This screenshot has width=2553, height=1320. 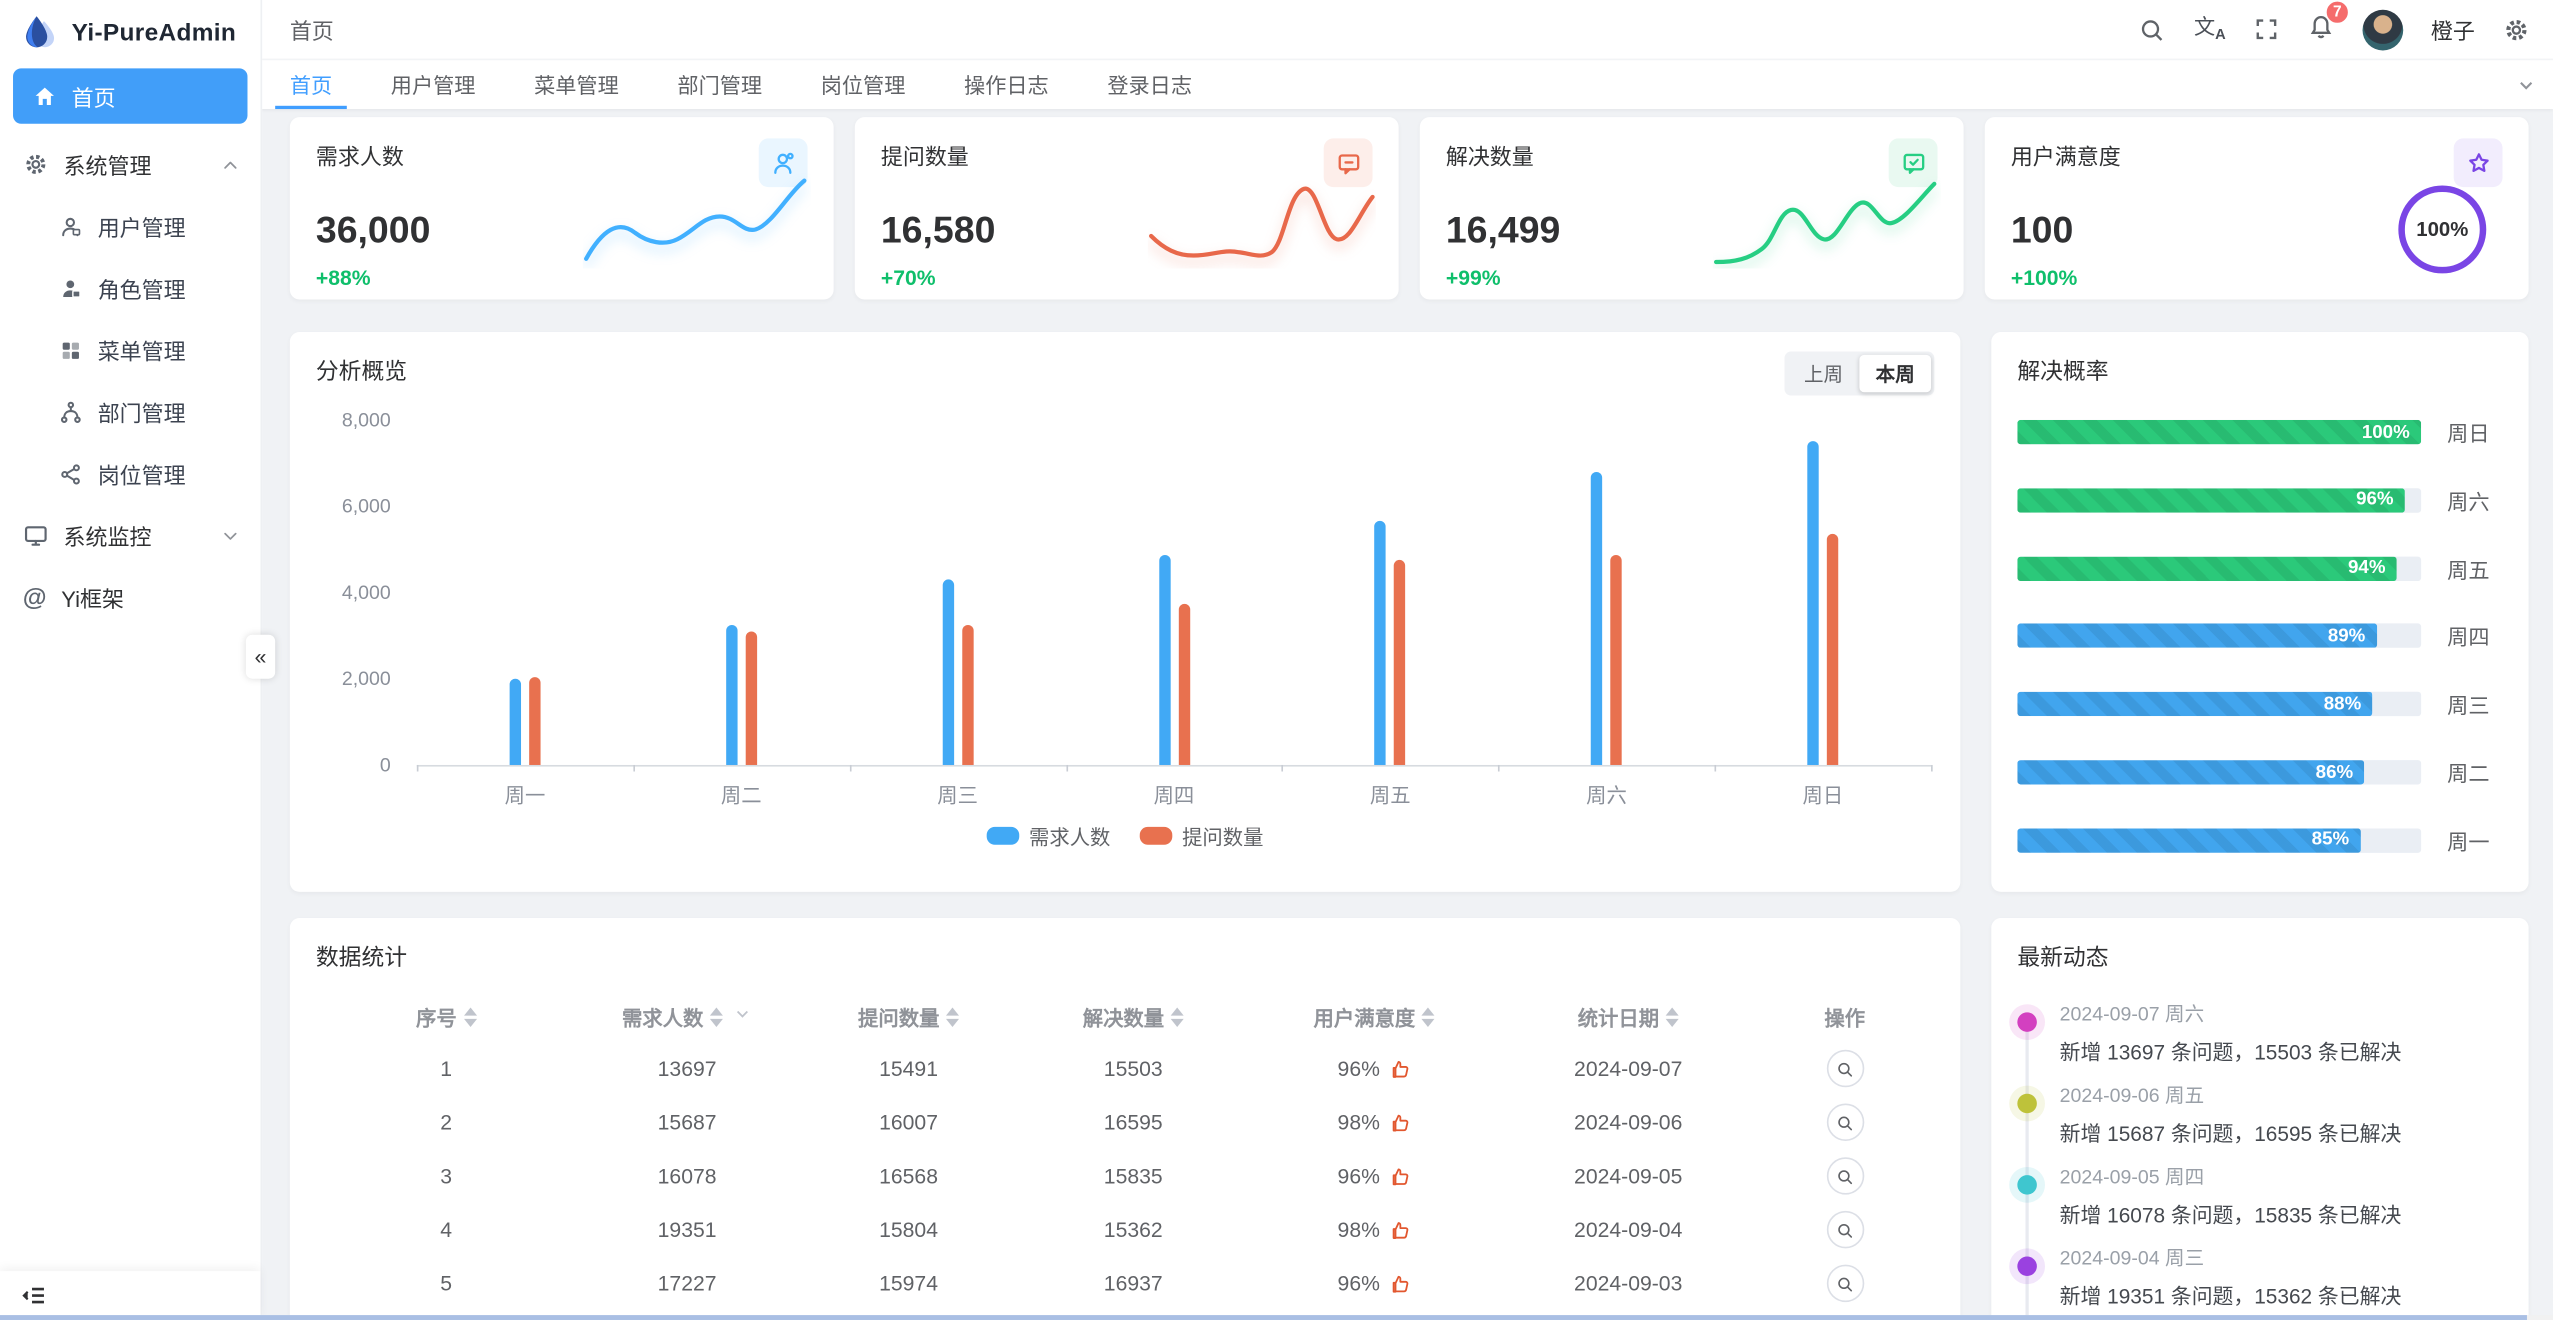 What do you see at coordinates (107, 538) in the screenshot?
I see `sidebar-item-label: 系统监控` at bounding box center [107, 538].